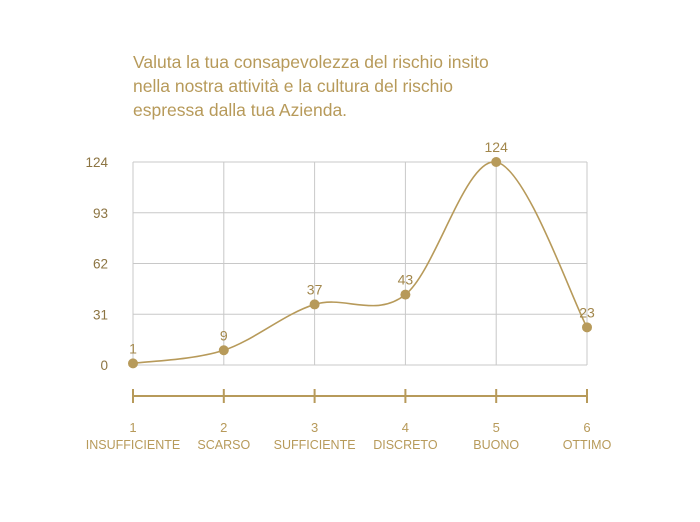 This screenshot has height=522, width=700. Describe the element at coordinates (100, 264) in the screenshot. I see `y-tick-label: 62` at that location.